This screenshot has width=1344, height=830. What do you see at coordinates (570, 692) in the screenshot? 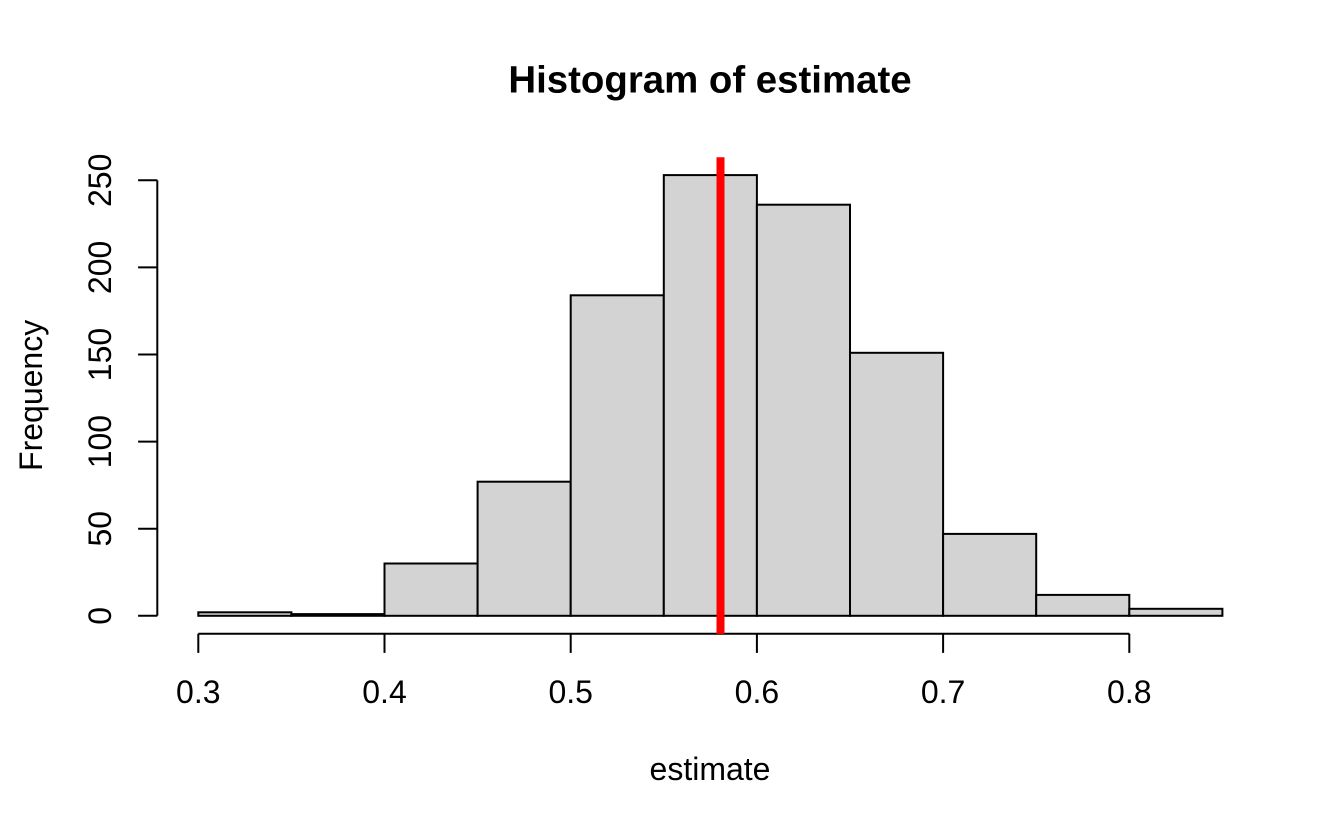
I see `svg-text: 0.5` at bounding box center [570, 692].